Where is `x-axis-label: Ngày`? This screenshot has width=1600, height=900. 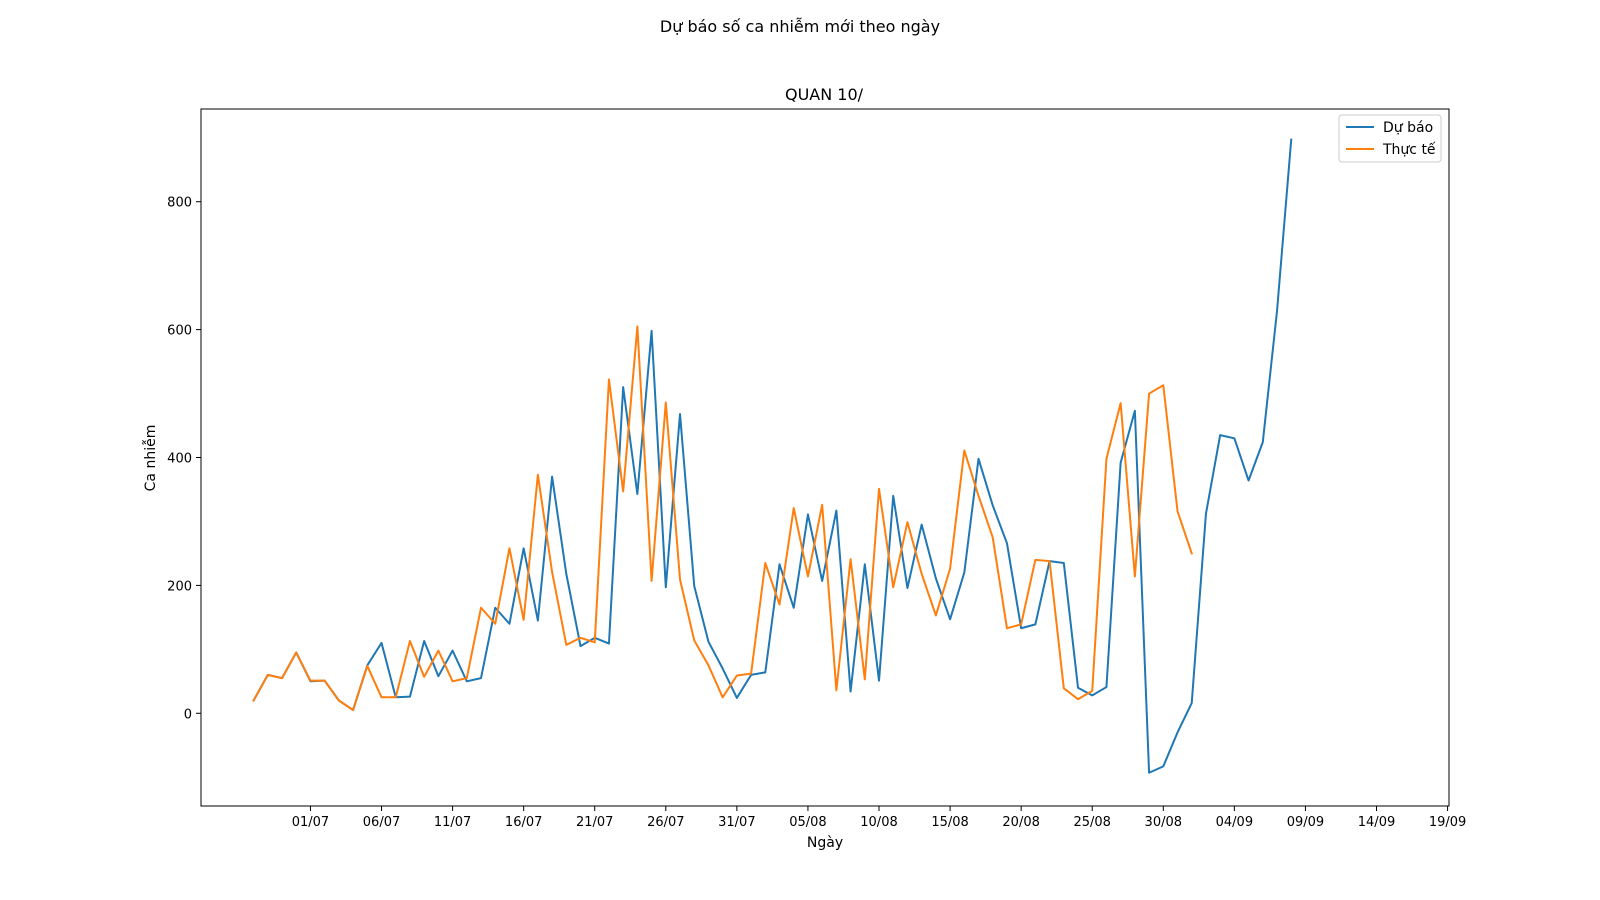 x-axis-label: Ngày is located at coordinates (825, 843).